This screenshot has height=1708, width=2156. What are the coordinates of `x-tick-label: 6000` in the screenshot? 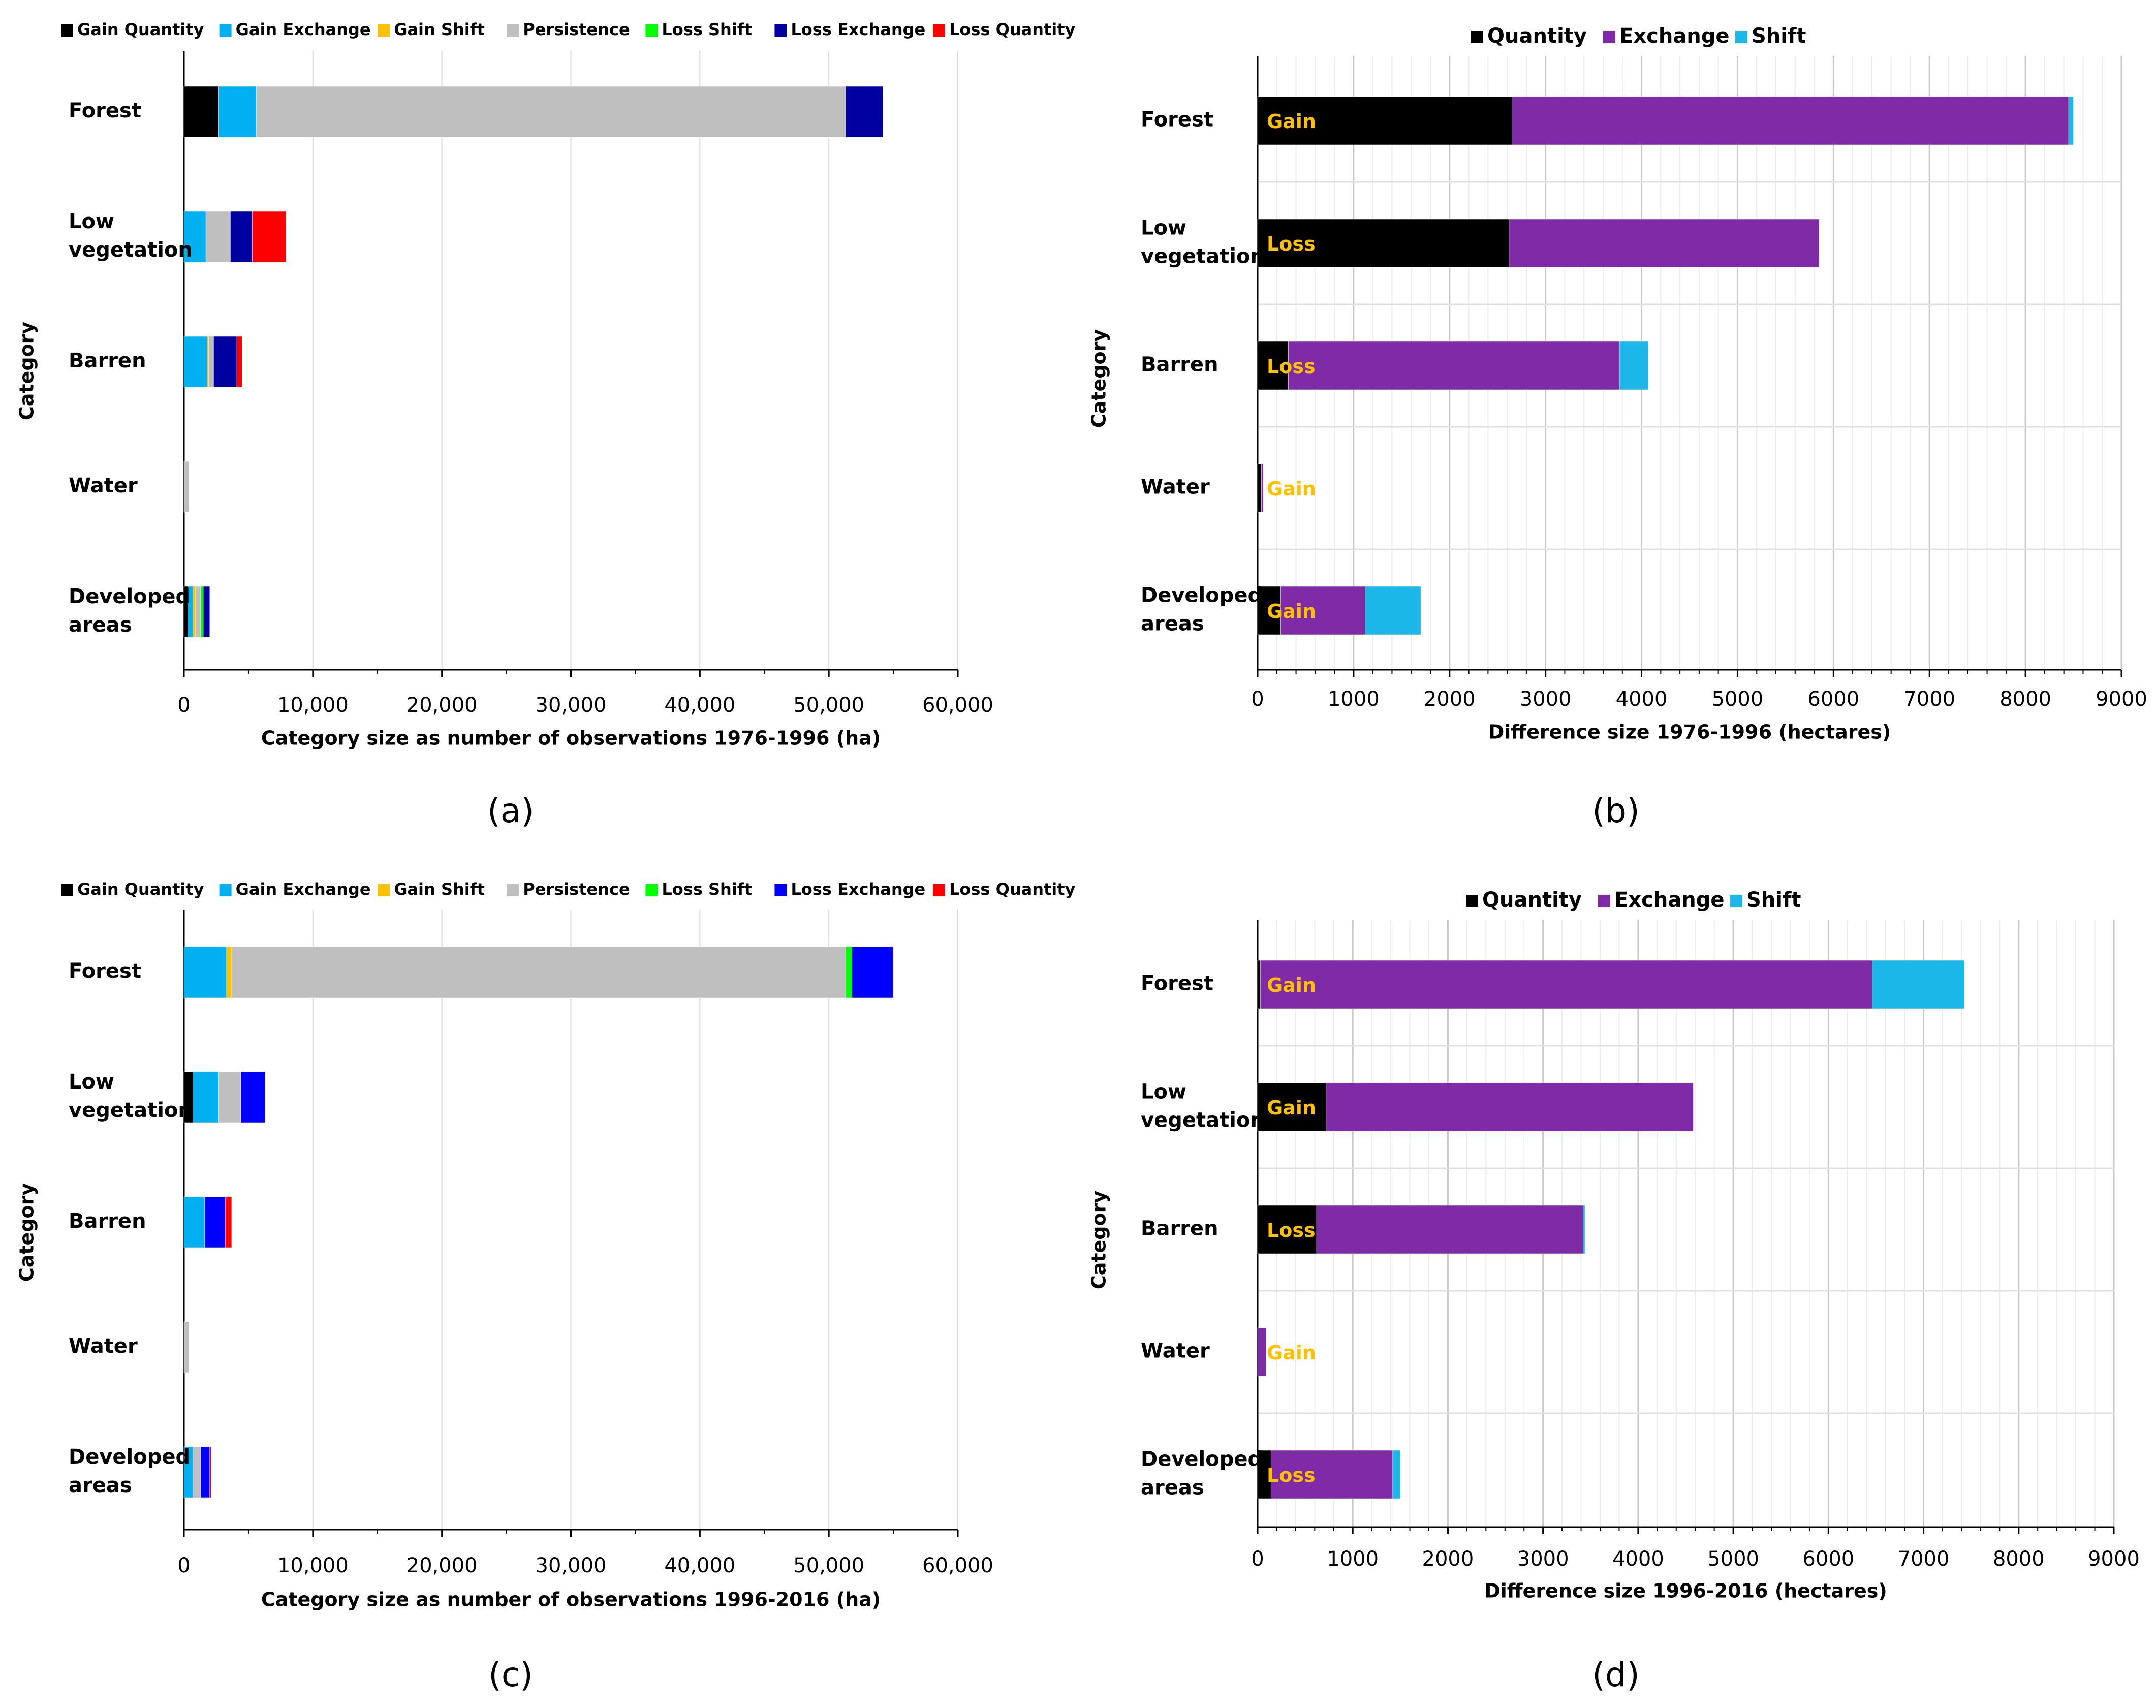 It's located at (1828, 1559).